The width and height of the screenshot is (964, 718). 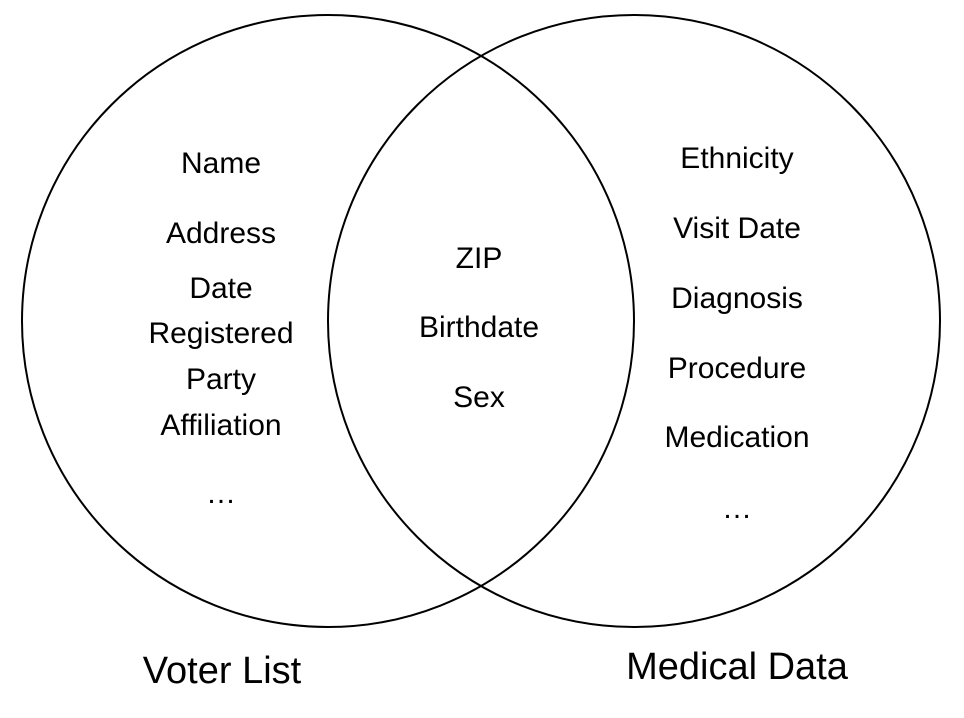 I want to click on medical-item-medication: Medication, so click(x=737, y=437).